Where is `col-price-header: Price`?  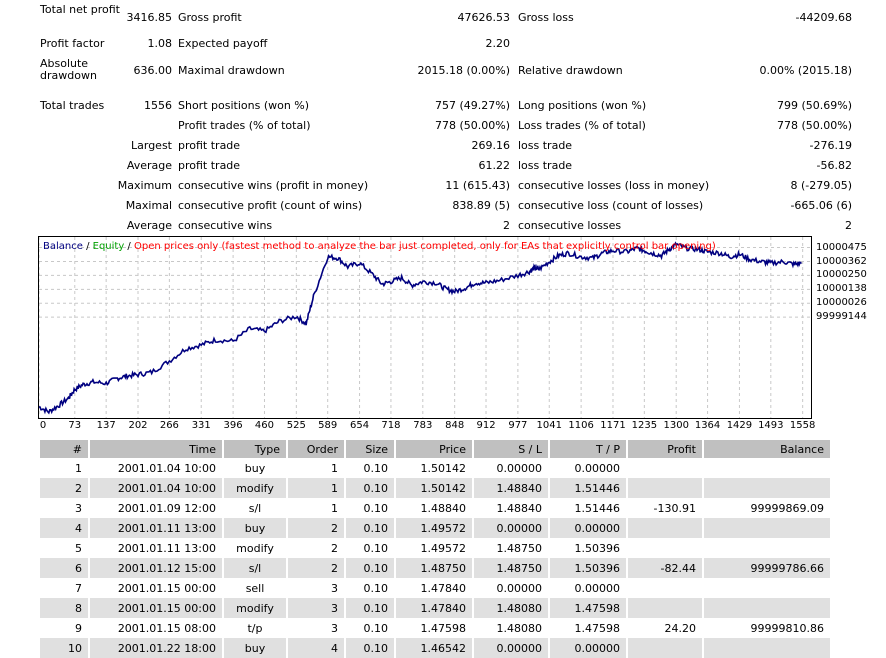
col-price-header: Price is located at coordinates (434, 449).